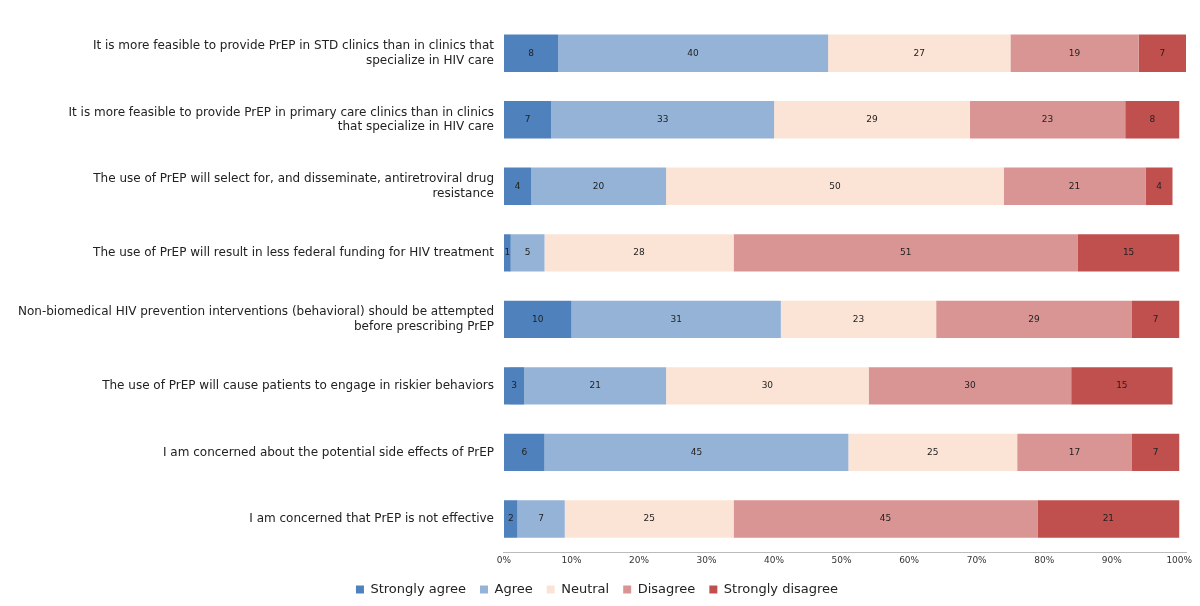 The image size is (1200, 606). What do you see at coordinates (504, 559) in the screenshot?
I see `x-tick-label: 0%` at bounding box center [504, 559].